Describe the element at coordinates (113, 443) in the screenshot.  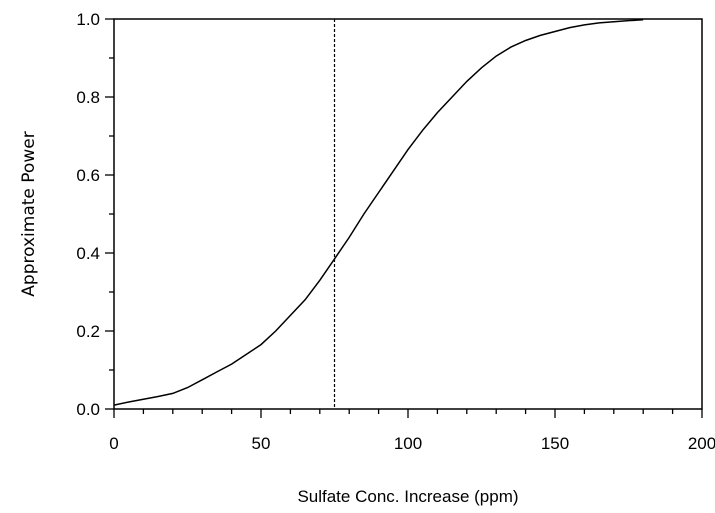
I see `x-tick-label: 0` at that location.